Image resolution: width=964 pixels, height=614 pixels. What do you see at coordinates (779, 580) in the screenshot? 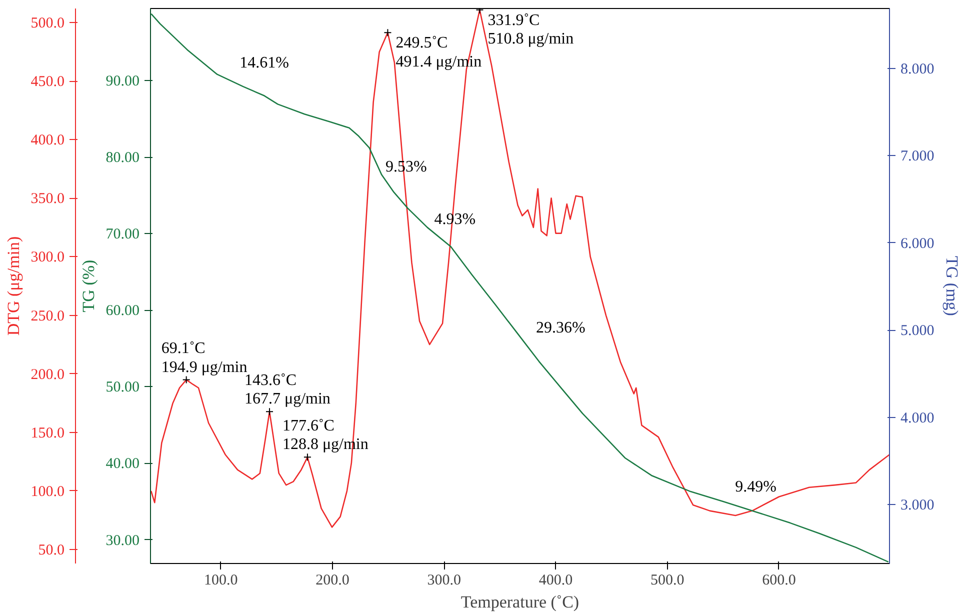
I see `x-tick-label: 600.0` at bounding box center [779, 580].